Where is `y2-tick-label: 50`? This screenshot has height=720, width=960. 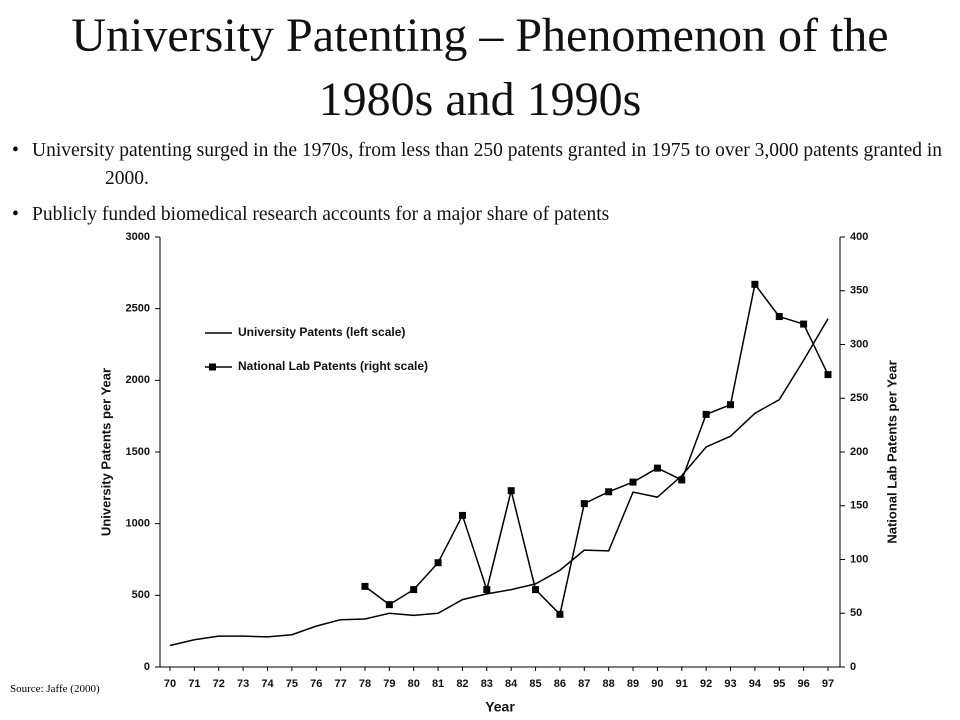 y2-tick-label: 50 is located at coordinates (856, 613).